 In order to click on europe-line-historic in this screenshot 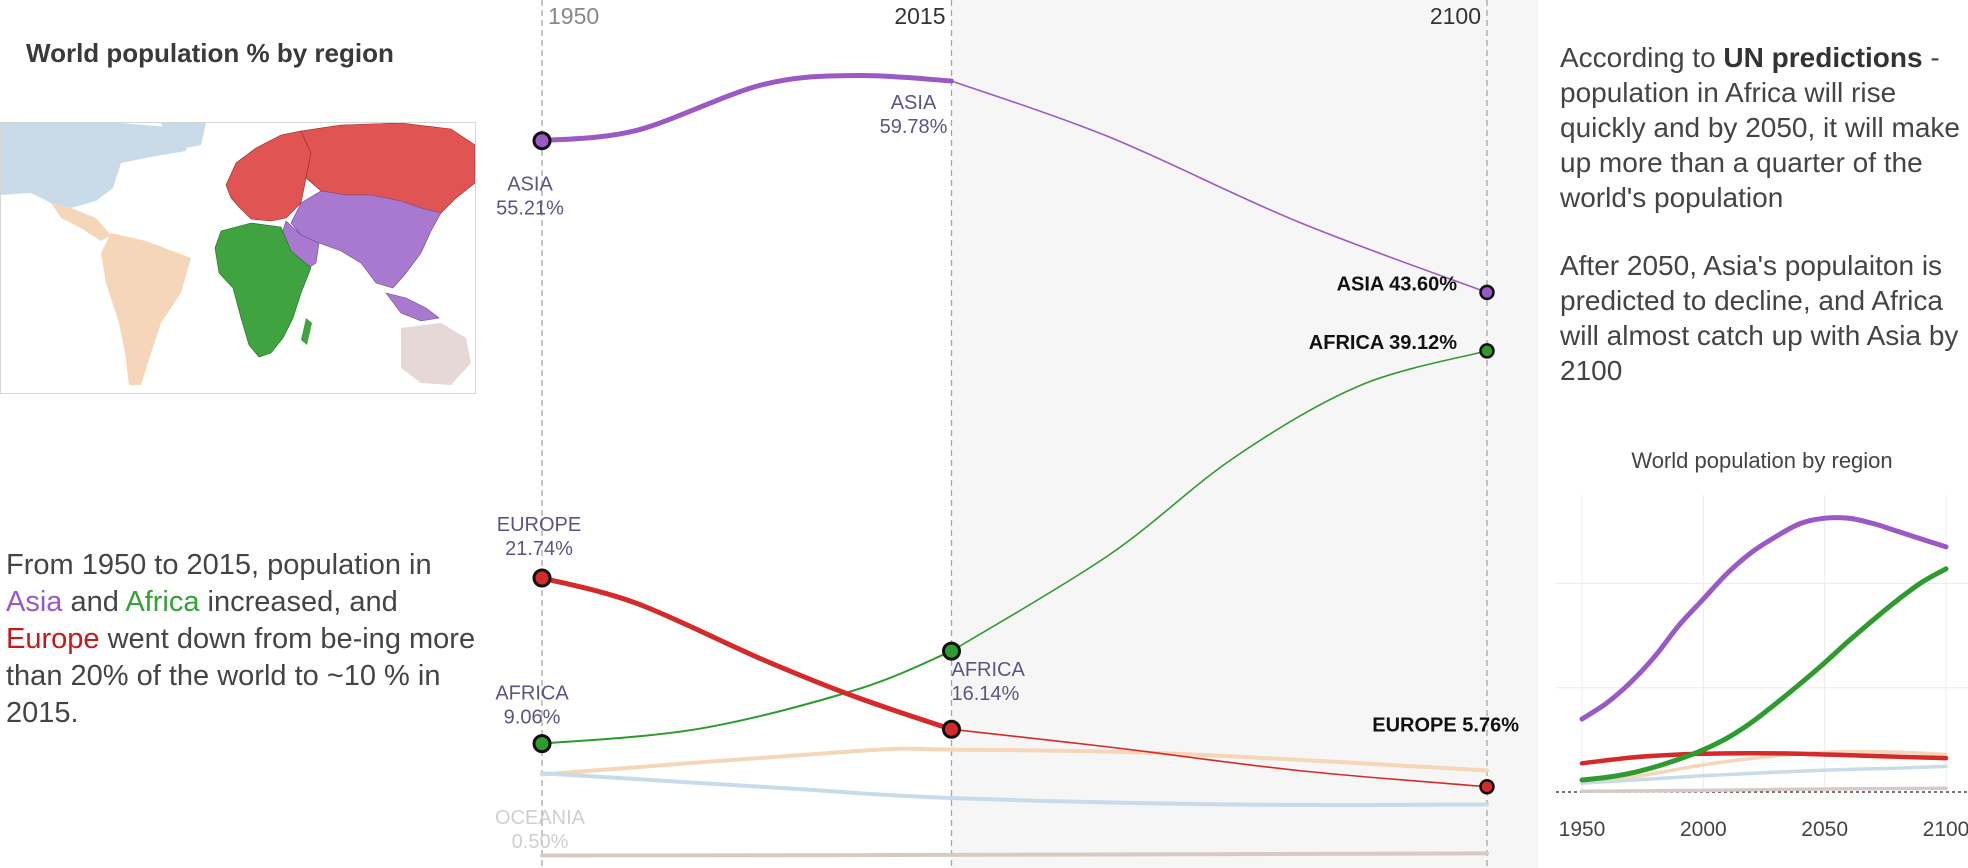, I will do `click(746, 653)`.